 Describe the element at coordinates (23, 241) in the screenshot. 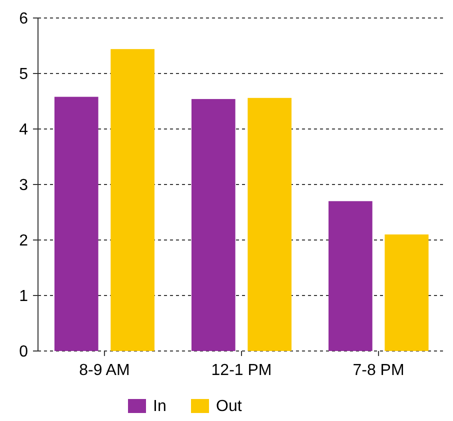

I see `y-tick-label: 2` at that location.